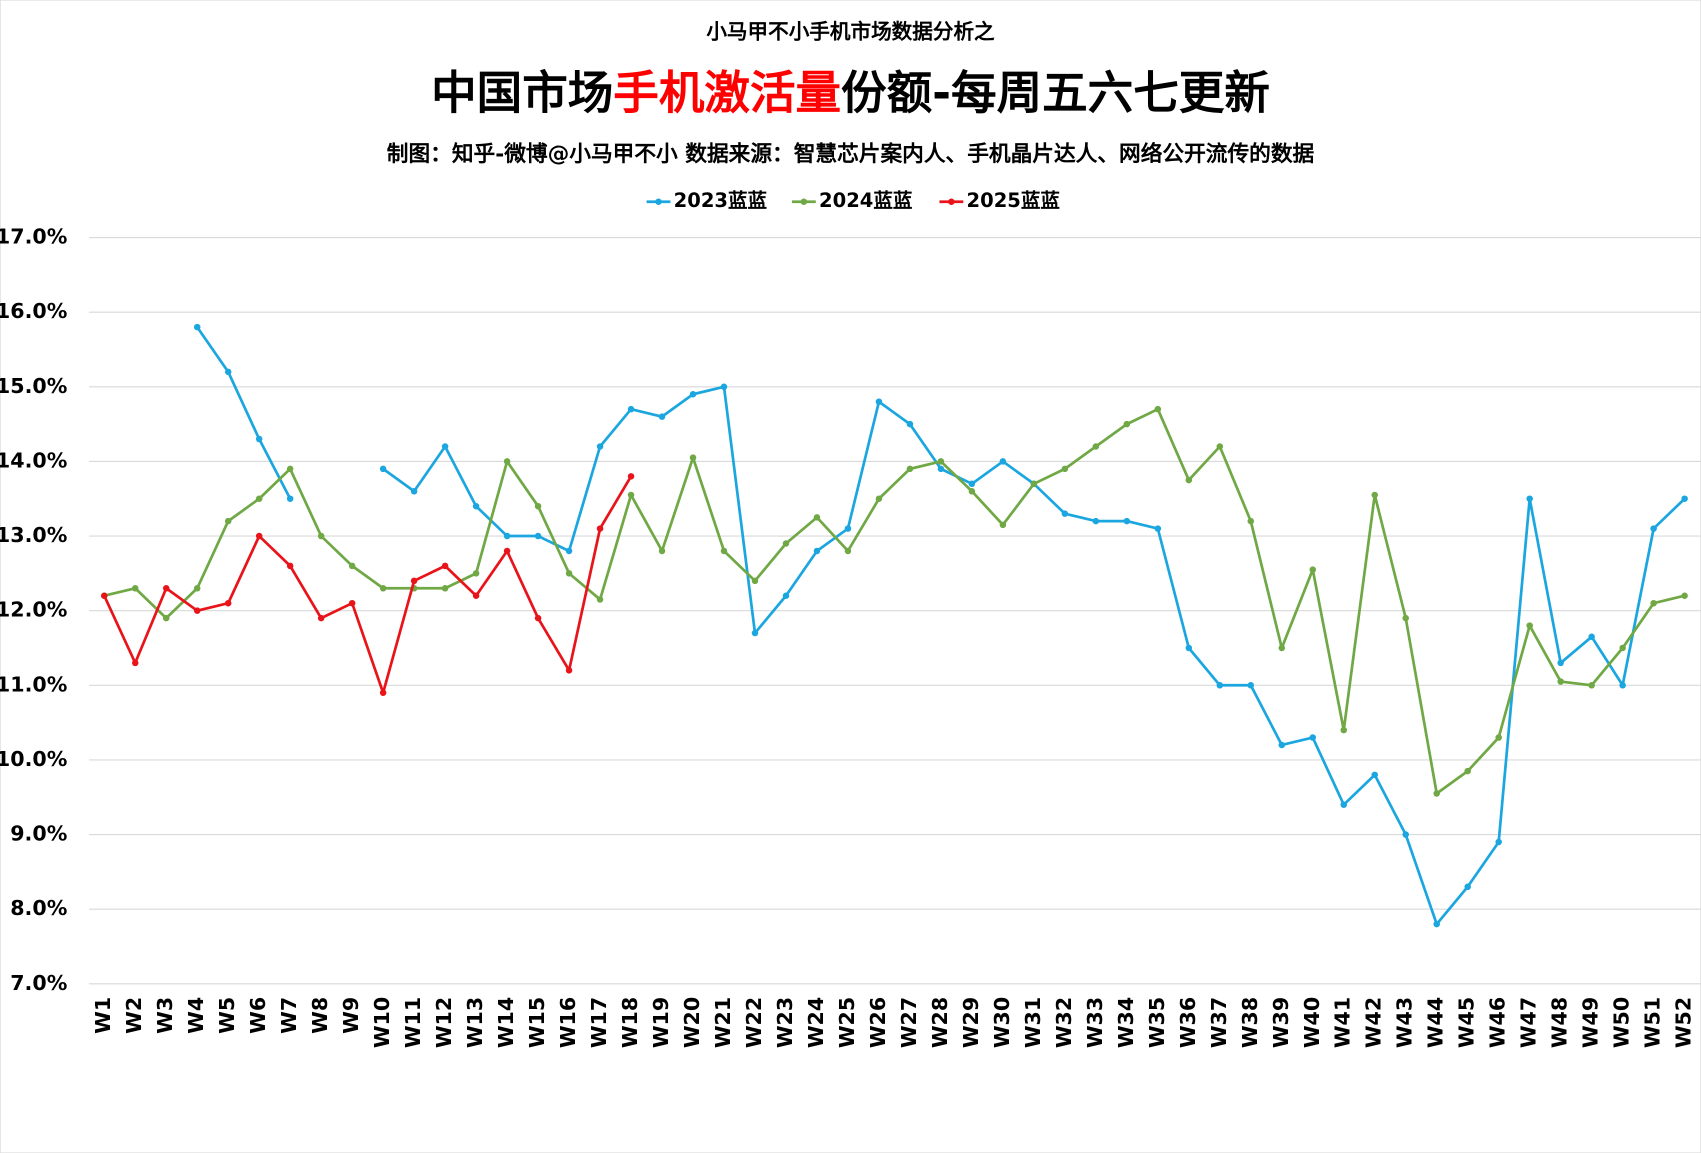  I want to click on x-tick-label: W33, so click(1095, 1022).